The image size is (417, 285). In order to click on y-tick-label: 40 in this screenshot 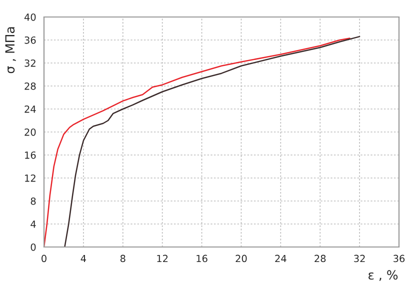, I will do `click(30, 17)`.